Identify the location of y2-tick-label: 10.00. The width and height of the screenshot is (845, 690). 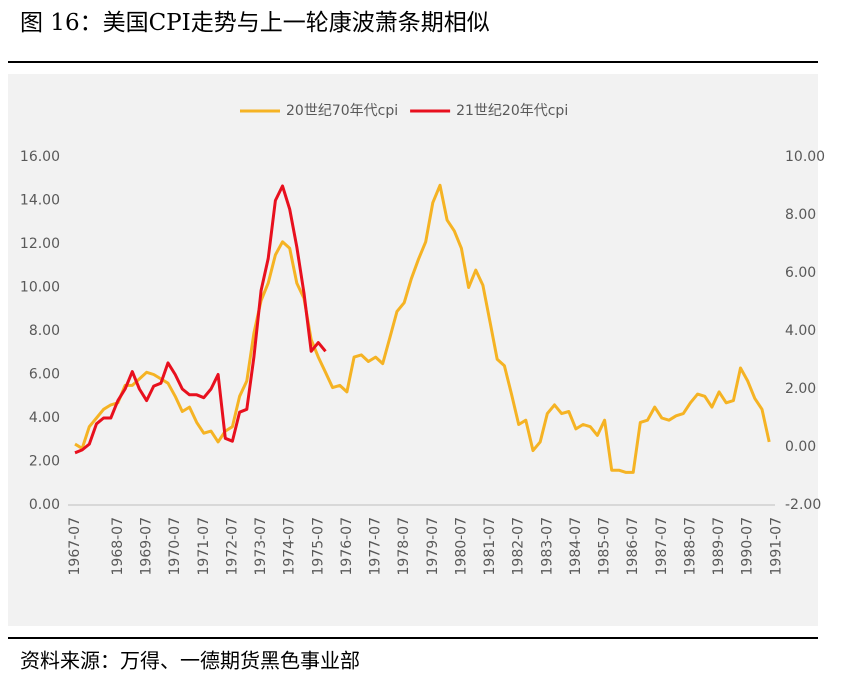
(805, 157).